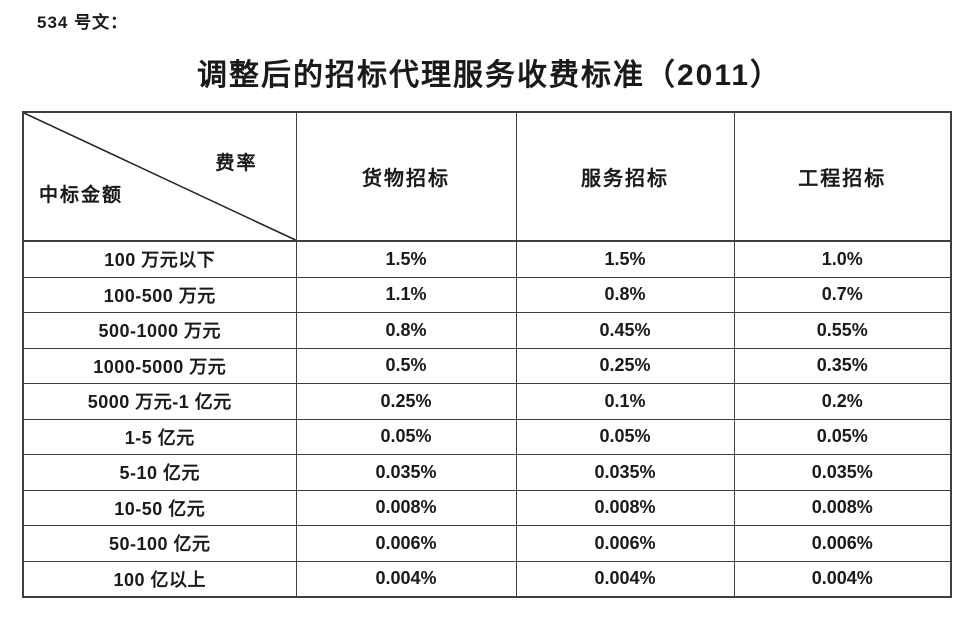  Describe the element at coordinates (159, 259) in the screenshot. I see `row-label: 100 万元以下` at that location.